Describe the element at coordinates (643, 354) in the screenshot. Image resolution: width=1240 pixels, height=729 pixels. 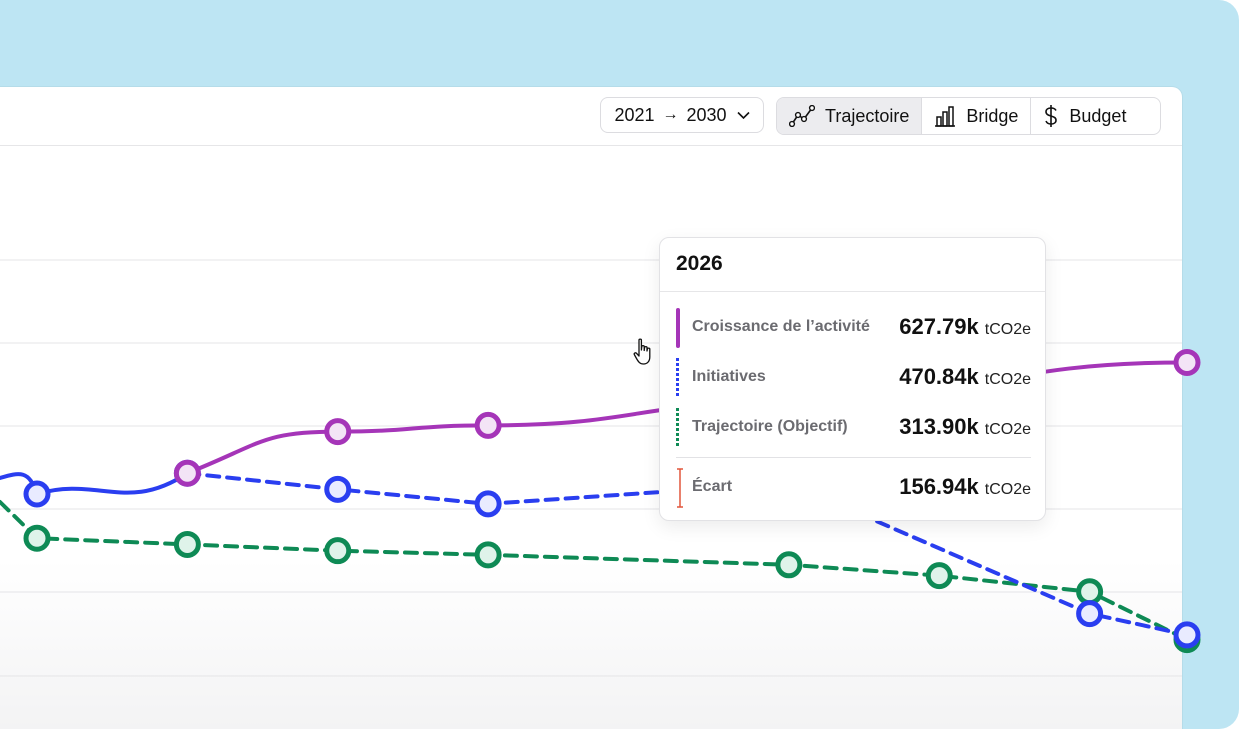
I see `hand-cursor-icon` at that location.